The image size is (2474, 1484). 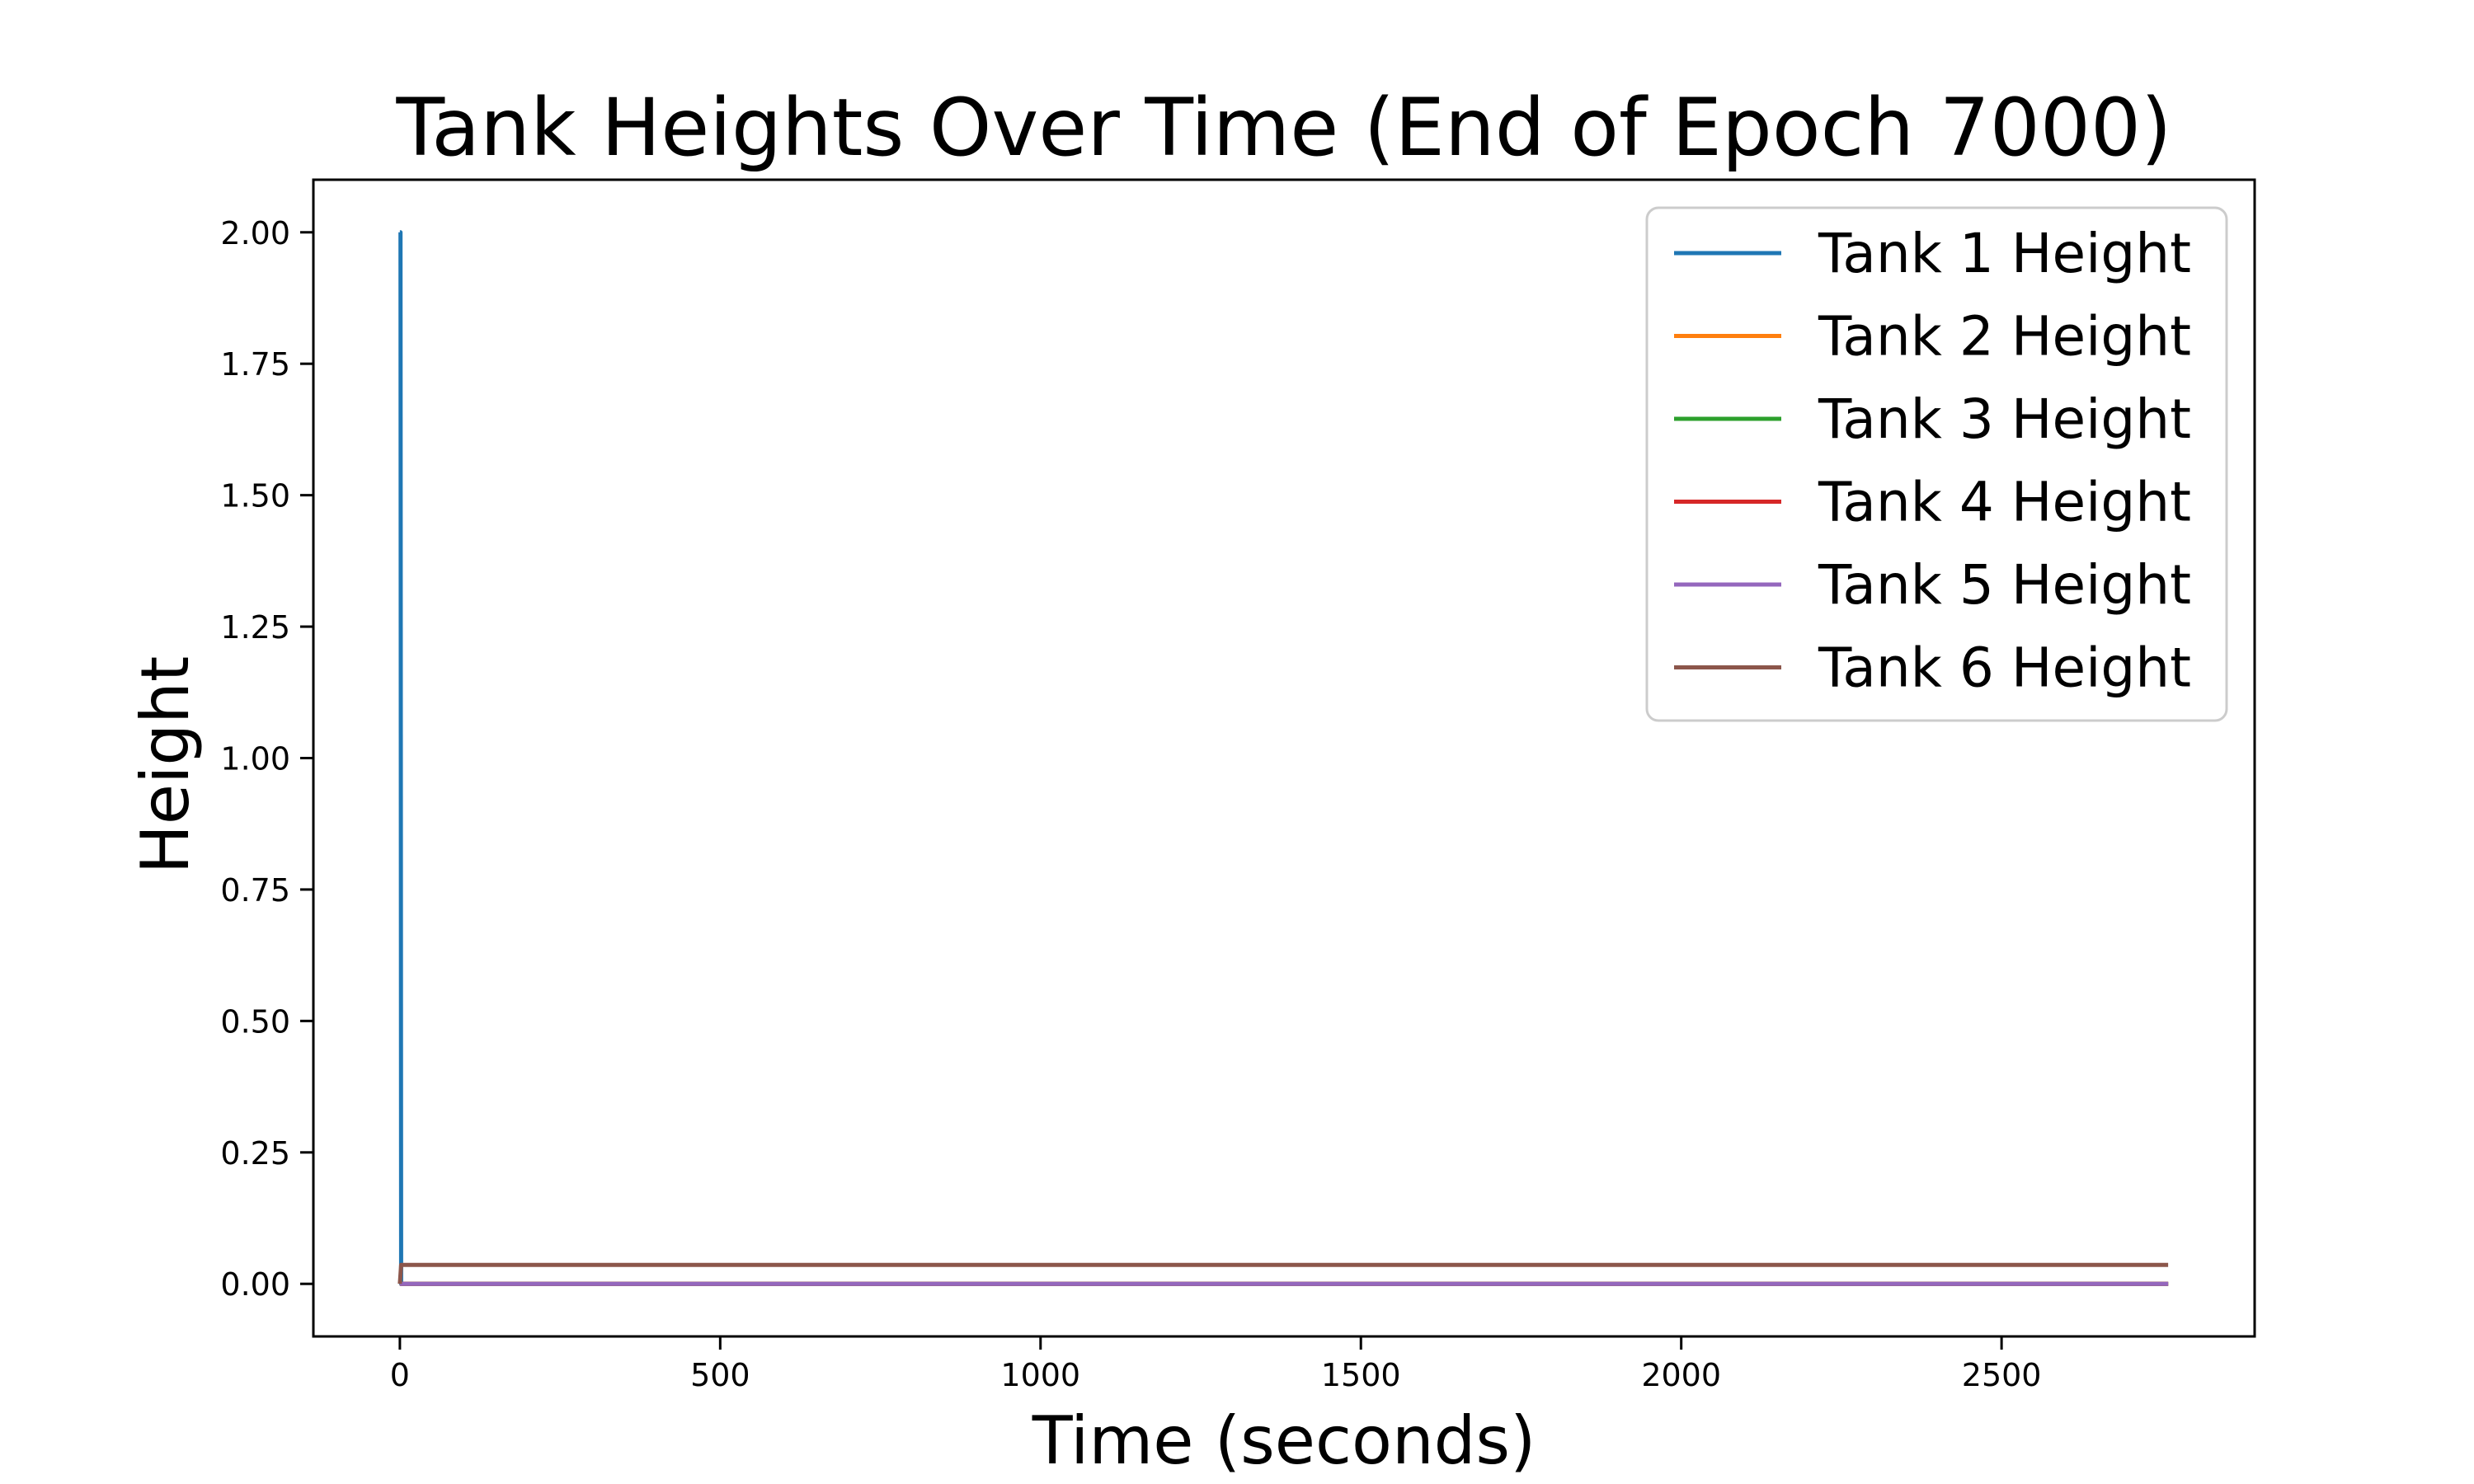 I want to click on y-tick-label: 1.50, so click(x=255, y=496).